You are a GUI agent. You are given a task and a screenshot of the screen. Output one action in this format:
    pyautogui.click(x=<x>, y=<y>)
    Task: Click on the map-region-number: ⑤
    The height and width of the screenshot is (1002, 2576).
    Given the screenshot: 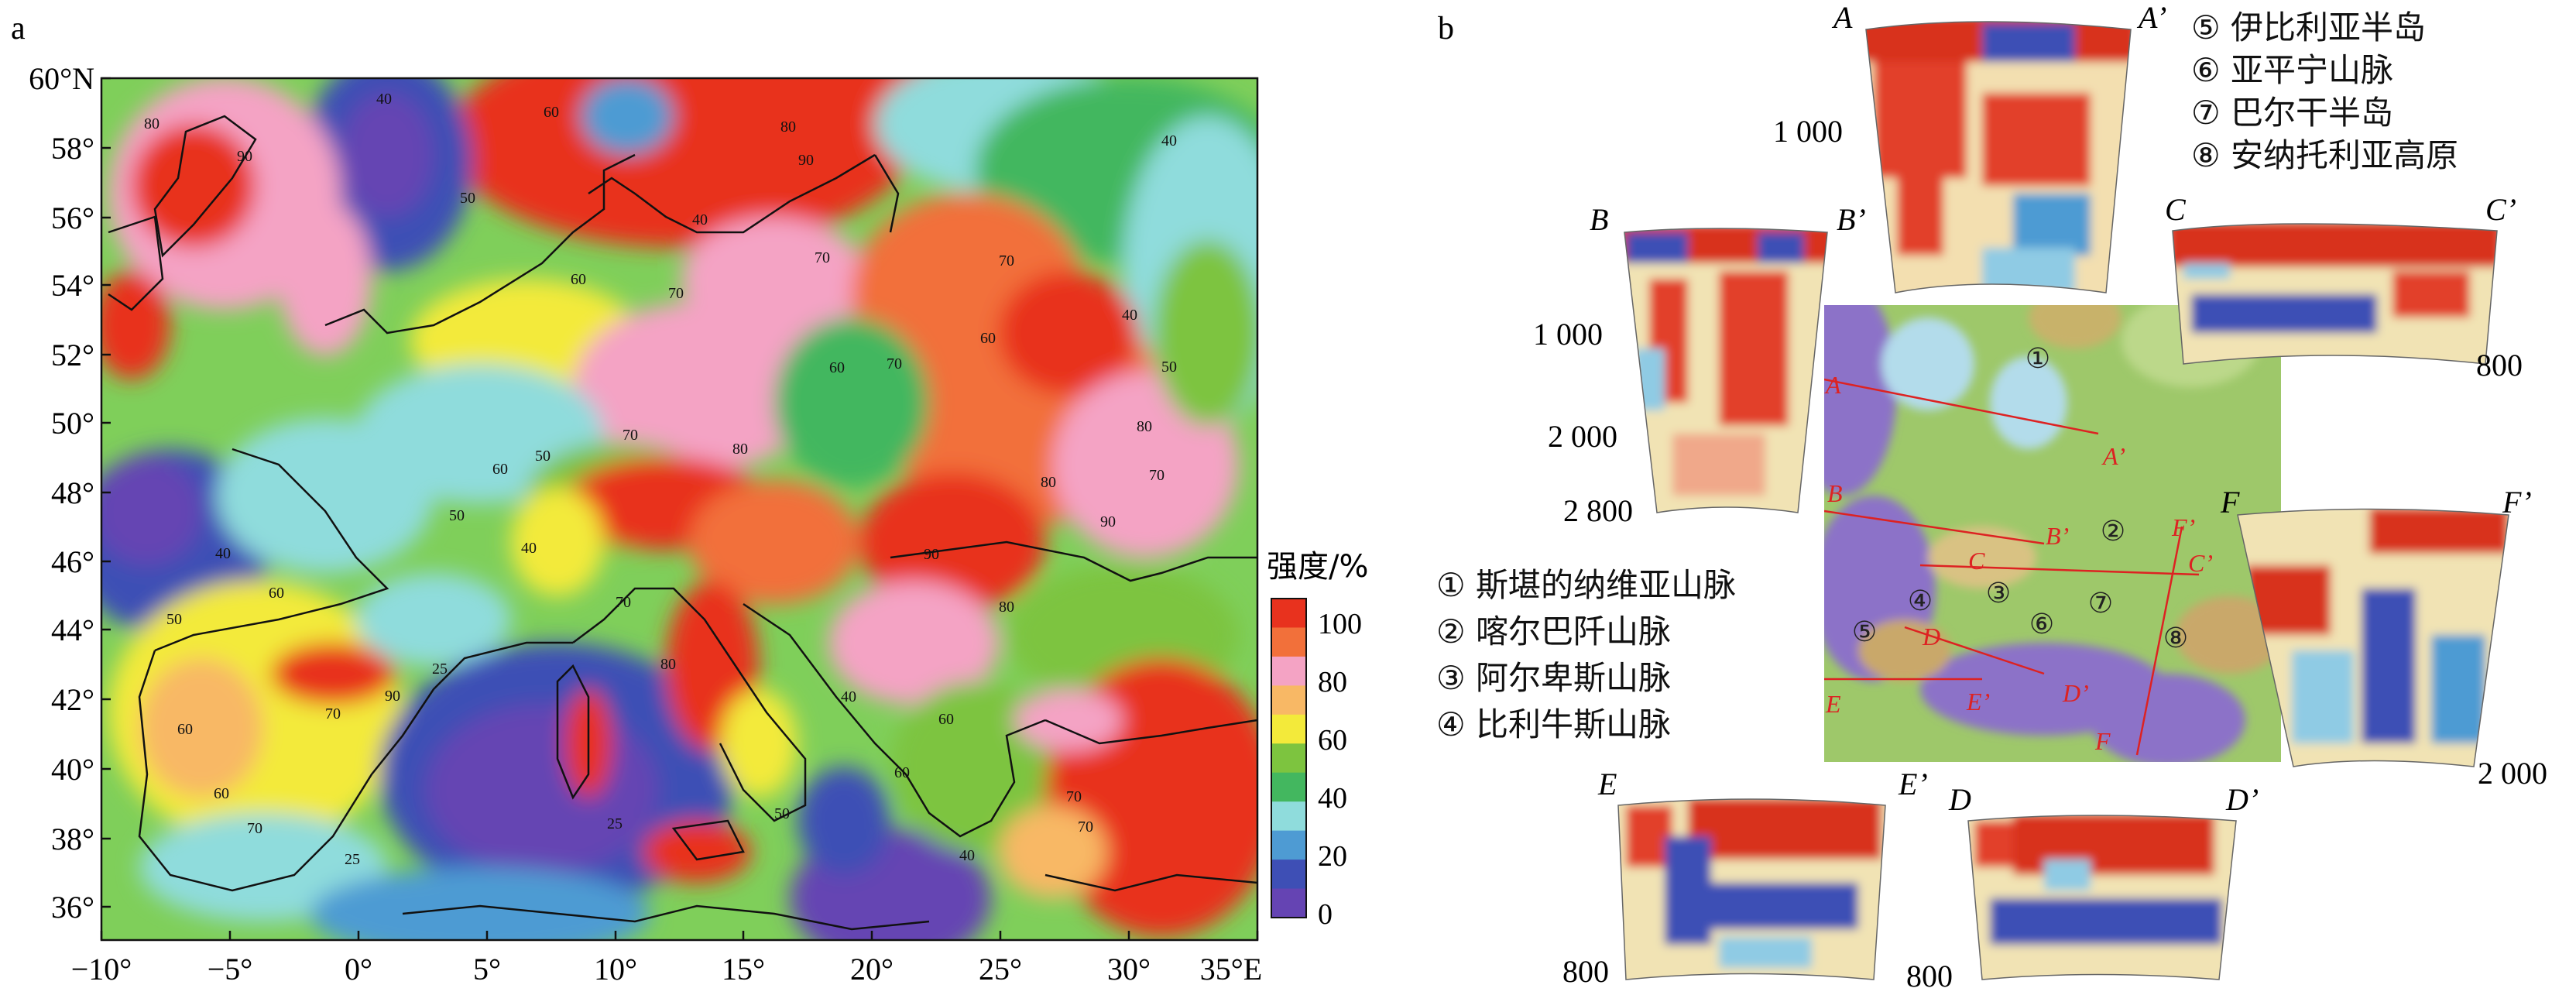 What is the action you would take?
    pyautogui.click(x=1864, y=632)
    